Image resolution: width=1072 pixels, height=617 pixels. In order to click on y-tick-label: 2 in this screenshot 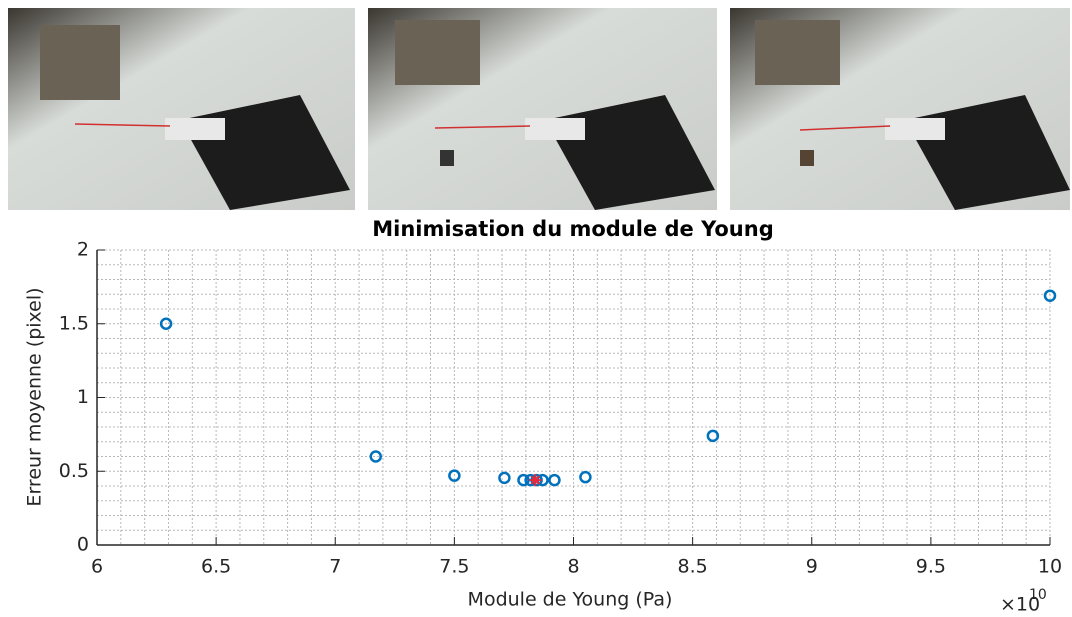, I will do `click(83, 250)`.